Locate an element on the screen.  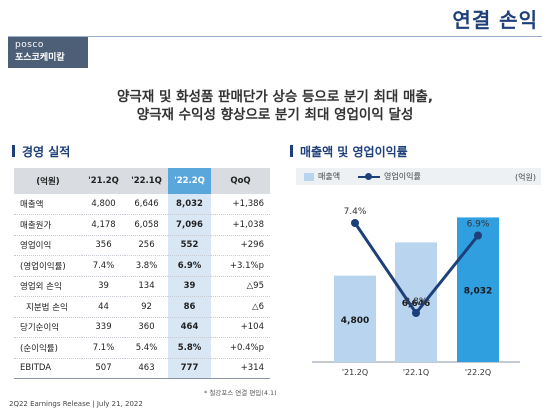
row-label: 당기순이익 is located at coordinates (48, 327).